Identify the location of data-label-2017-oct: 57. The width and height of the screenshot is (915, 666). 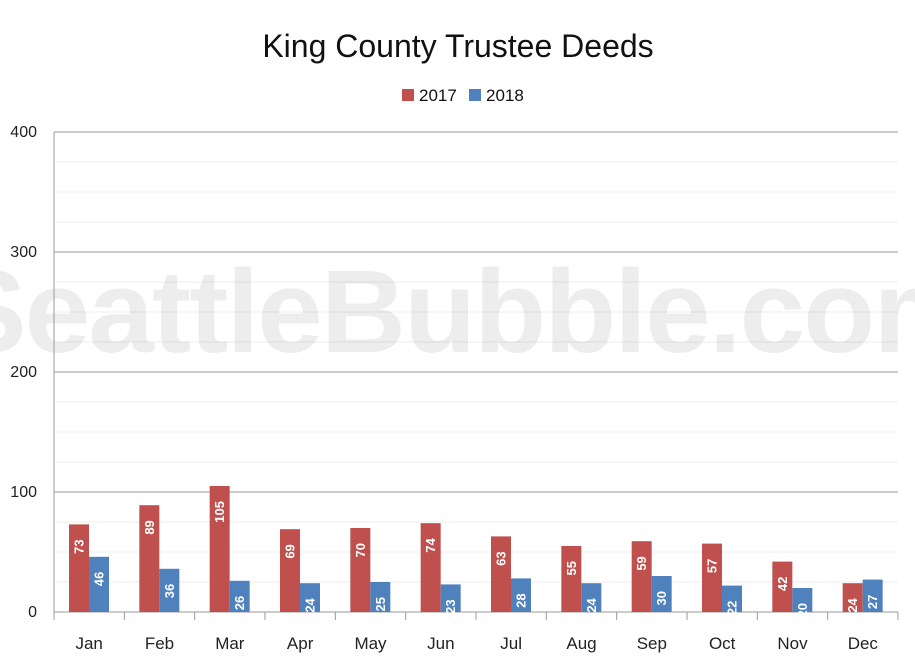
(712, 566).